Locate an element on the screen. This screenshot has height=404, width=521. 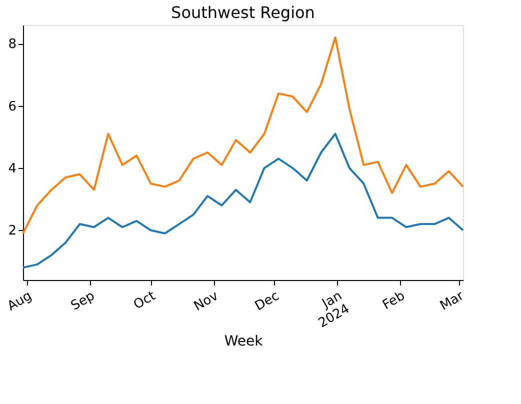
x-axis-title: Week is located at coordinates (244, 341).